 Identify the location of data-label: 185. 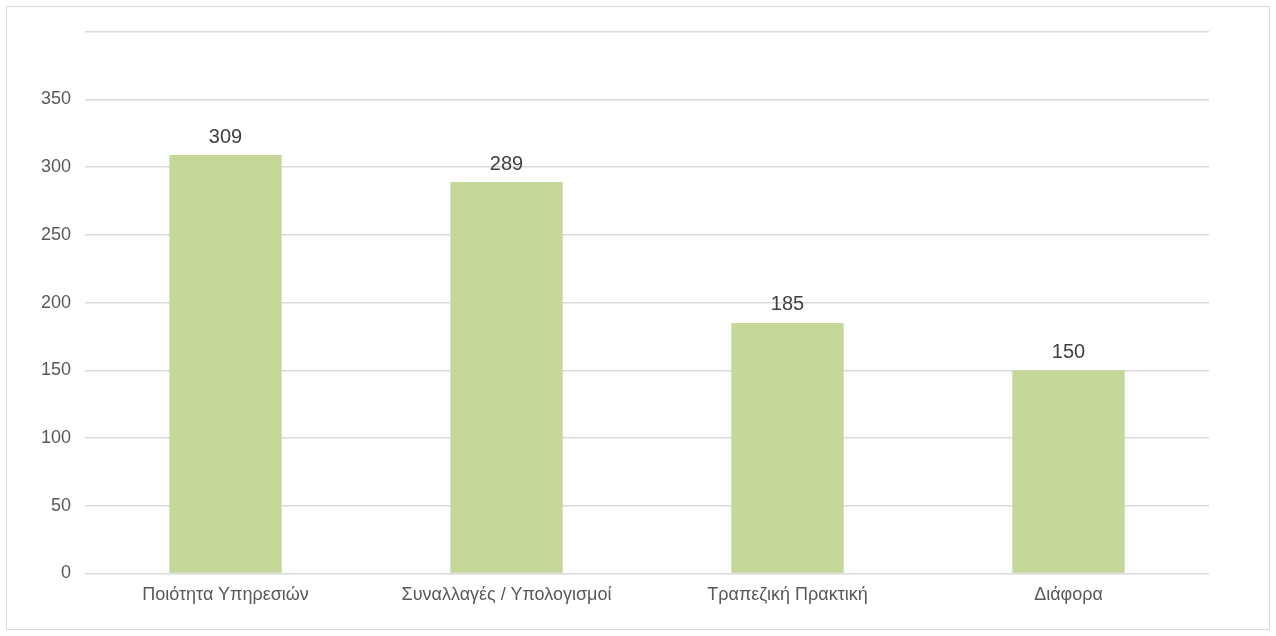
(787, 303).